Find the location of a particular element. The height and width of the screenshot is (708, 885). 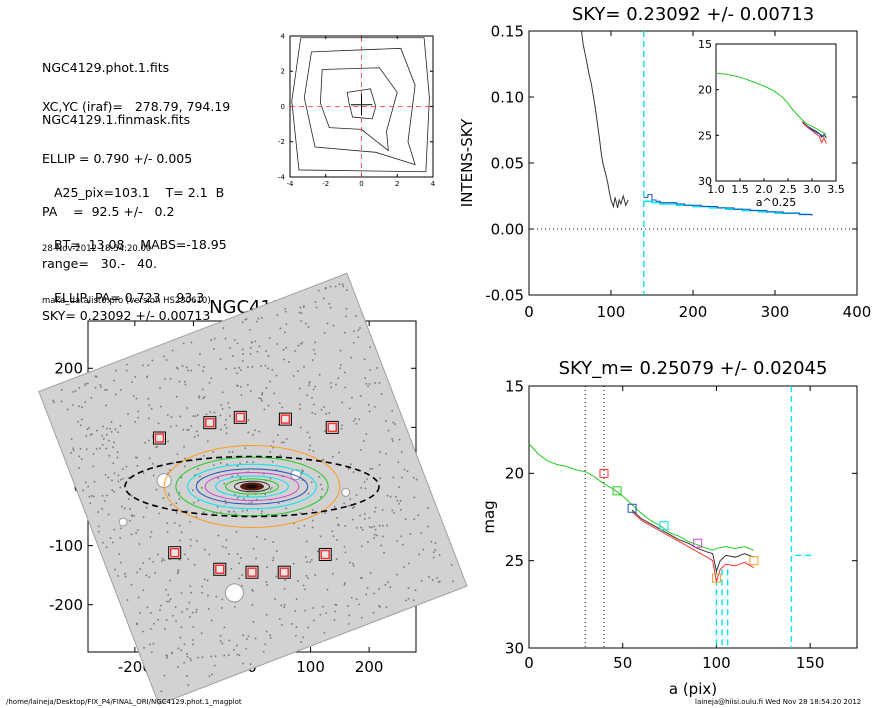

y-tick-label: -0.05 is located at coordinates (504, 295).